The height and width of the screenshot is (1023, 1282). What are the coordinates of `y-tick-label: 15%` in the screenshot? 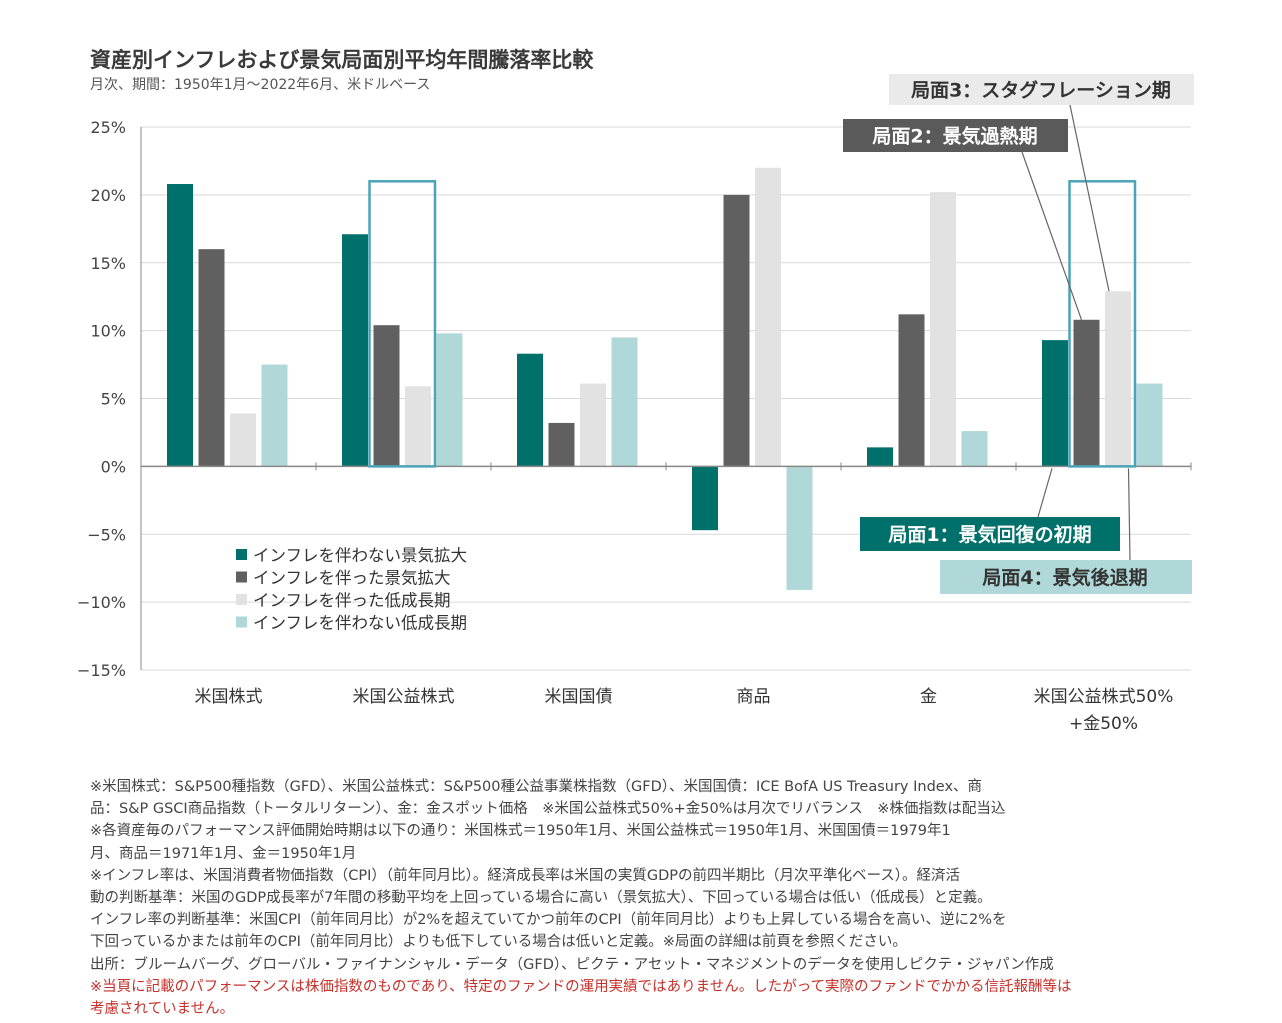 It's located at (108, 263).